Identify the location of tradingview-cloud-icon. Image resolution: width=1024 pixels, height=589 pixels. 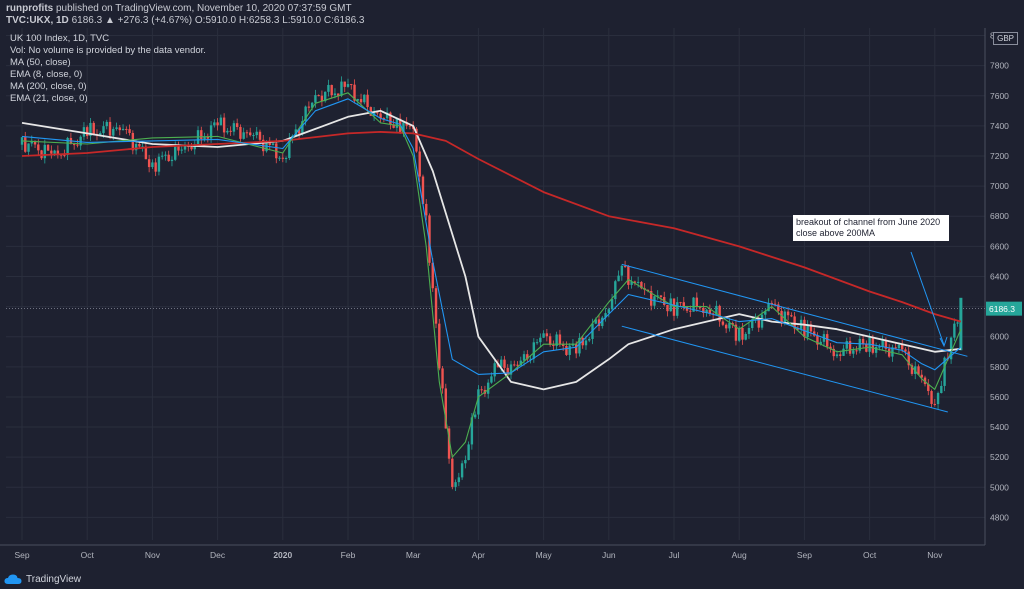
(13, 579).